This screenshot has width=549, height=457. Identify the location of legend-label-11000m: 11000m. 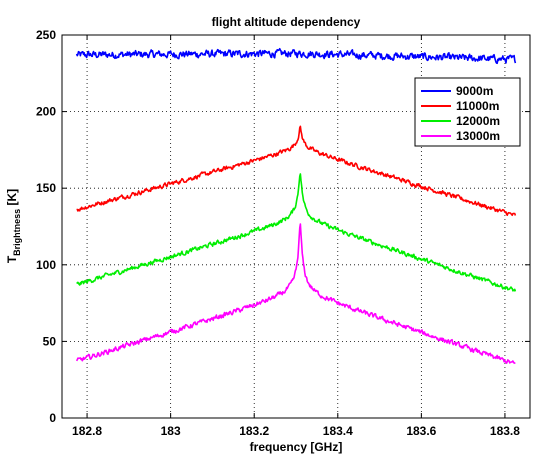
(477, 106).